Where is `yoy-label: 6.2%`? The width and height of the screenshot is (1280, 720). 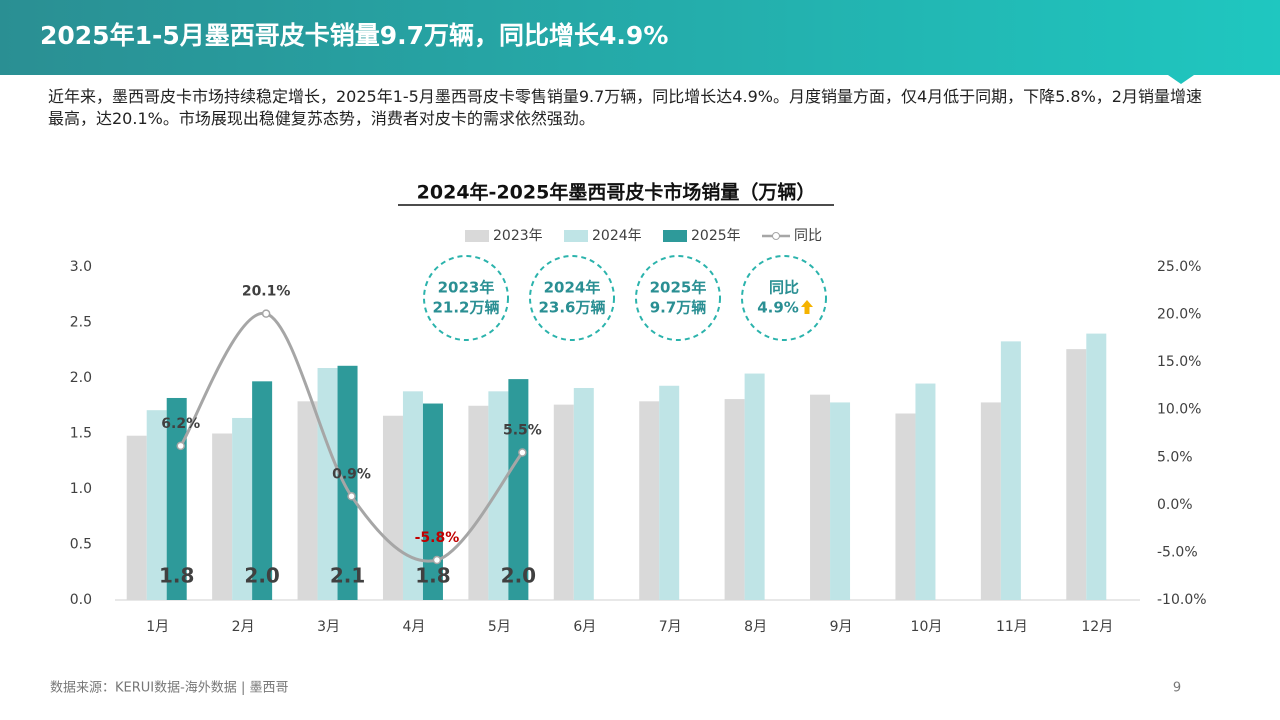
yoy-label: 6.2% is located at coordinates (180, 424).